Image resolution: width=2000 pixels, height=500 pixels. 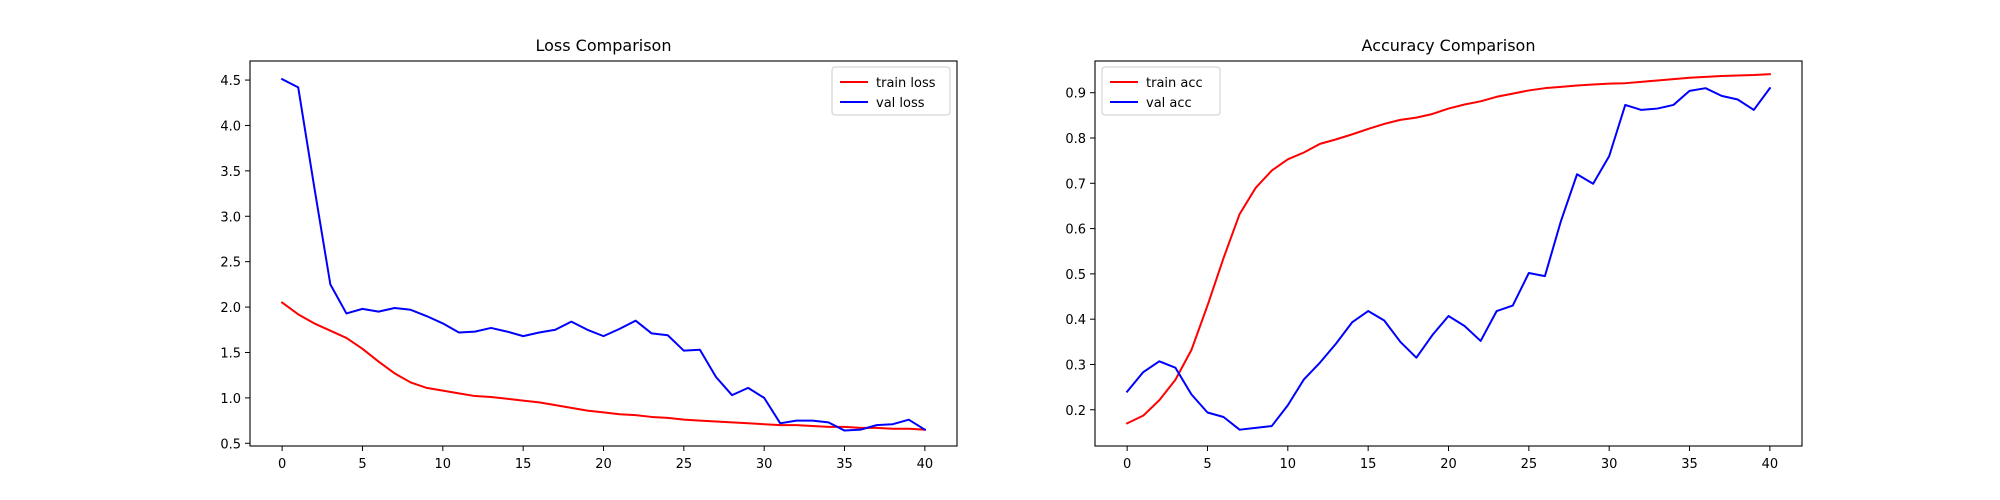 I want to click on legend: train acc val acc, so click(x=1161, y=91).